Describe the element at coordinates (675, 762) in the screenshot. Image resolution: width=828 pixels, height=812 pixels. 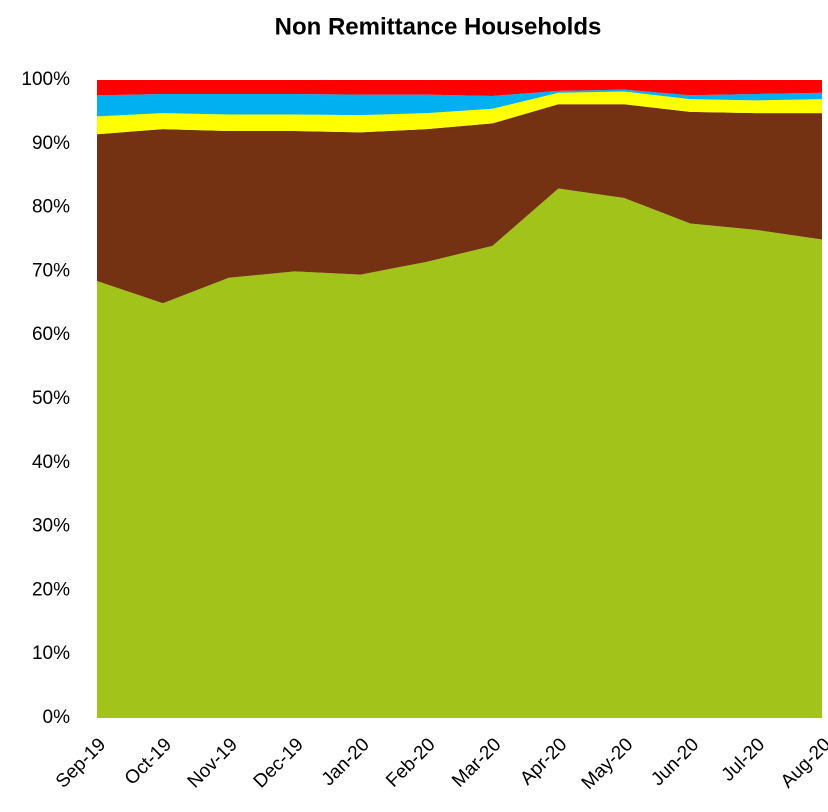
I see `x-tick-label: Jun-20` at that location.